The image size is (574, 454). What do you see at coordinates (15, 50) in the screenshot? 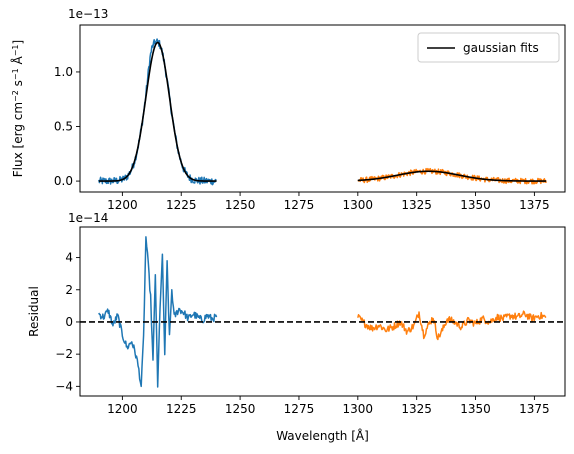
I see `ylabel-exp-3: −1` at bounding box center [15, 50].